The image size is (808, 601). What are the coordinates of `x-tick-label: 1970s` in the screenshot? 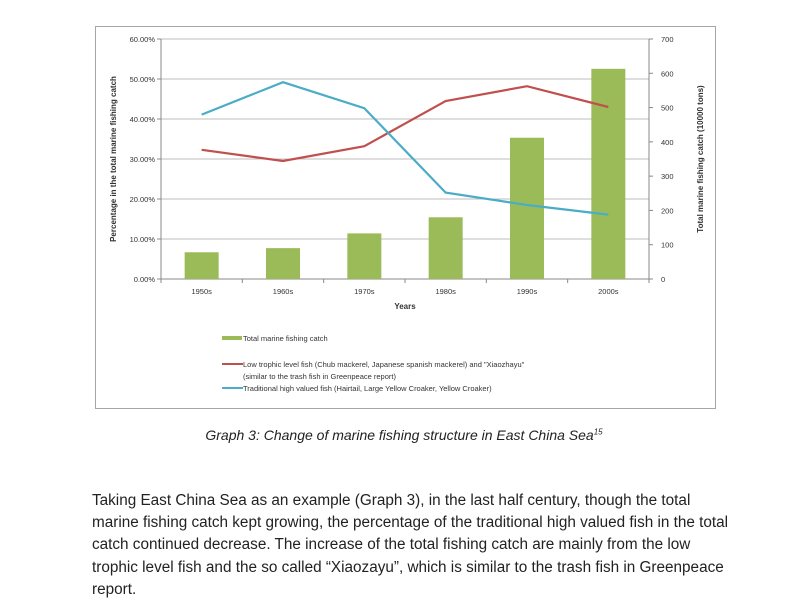 It's located at (364, 291).